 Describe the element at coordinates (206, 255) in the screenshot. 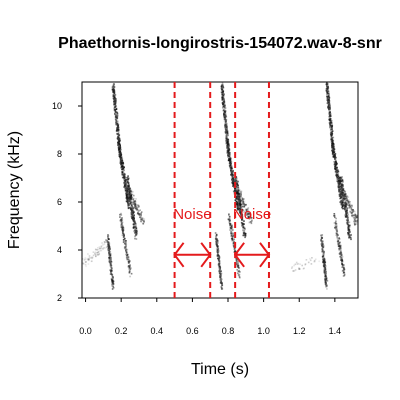

I see `noise-arrowhead-right` at that location.